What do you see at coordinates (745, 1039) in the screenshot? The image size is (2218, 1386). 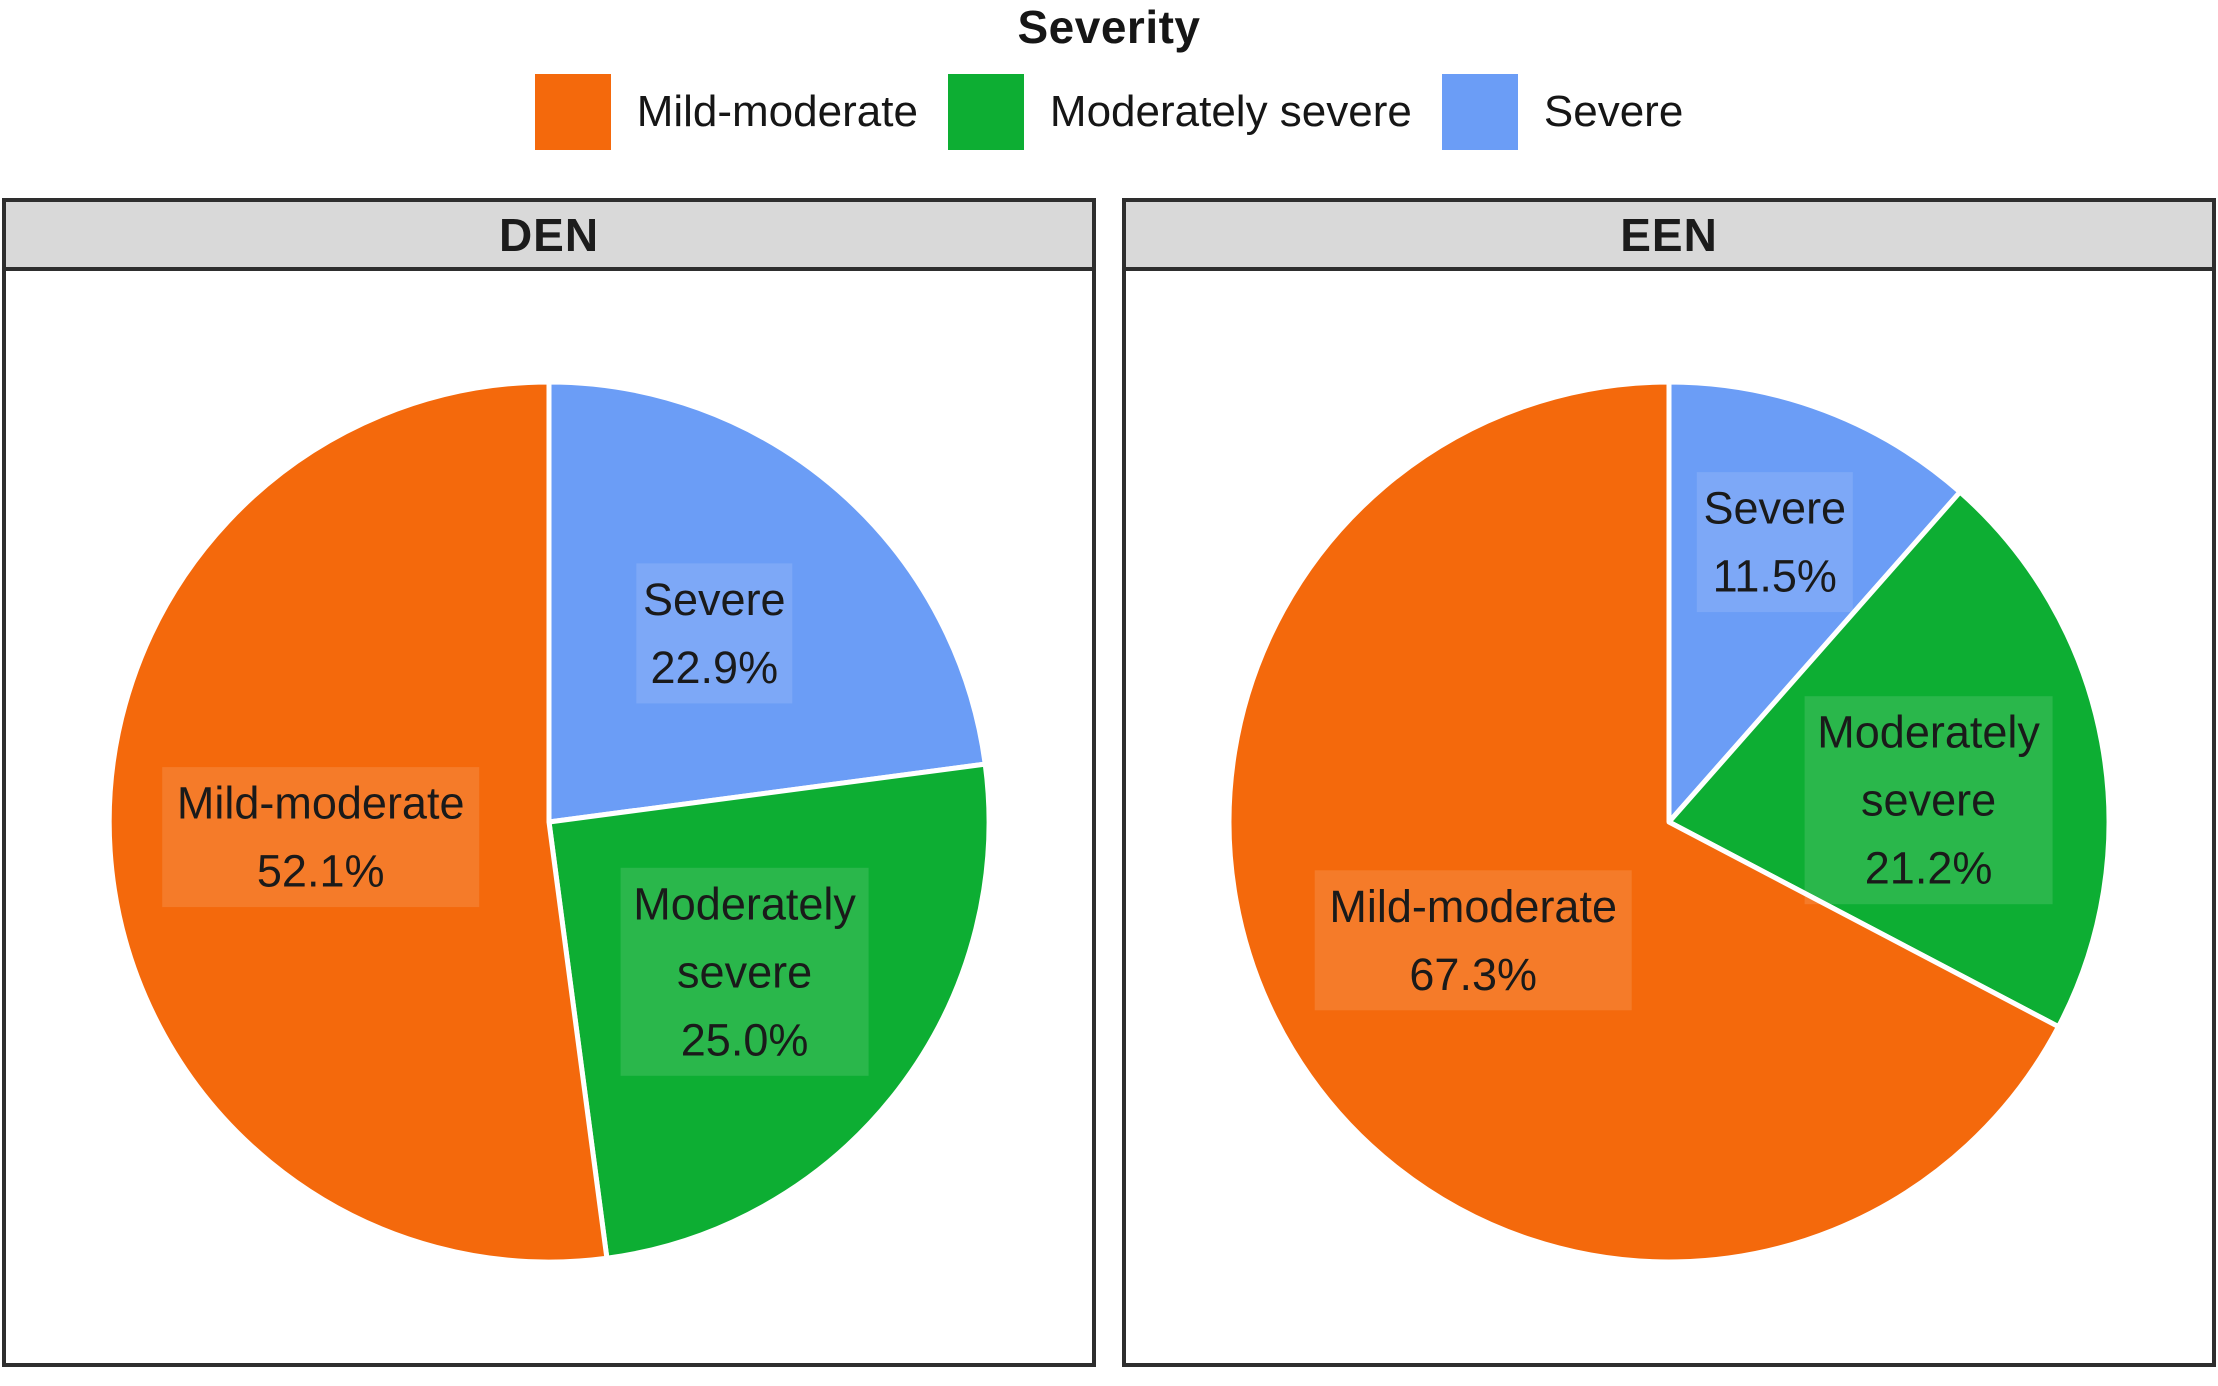 I see `pie-label-line: 25.0%` at bounding box center [745, 1039].